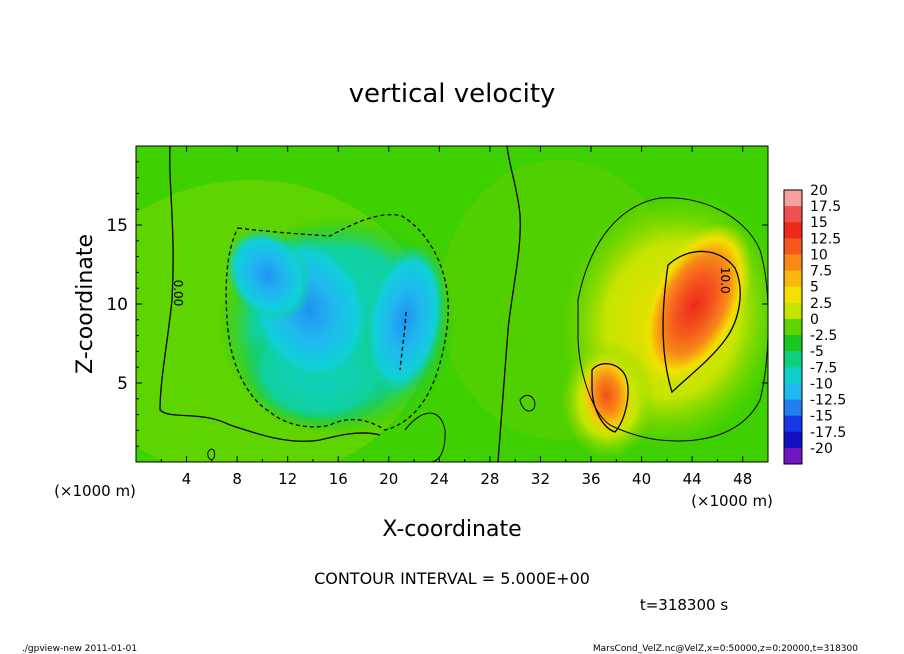 The width and height of the screenshot is (904, 654). What do you see at coordinates (641, 479) in the screenshot?
I see `x-tick-label: 40` at bounding box center [641, 479].